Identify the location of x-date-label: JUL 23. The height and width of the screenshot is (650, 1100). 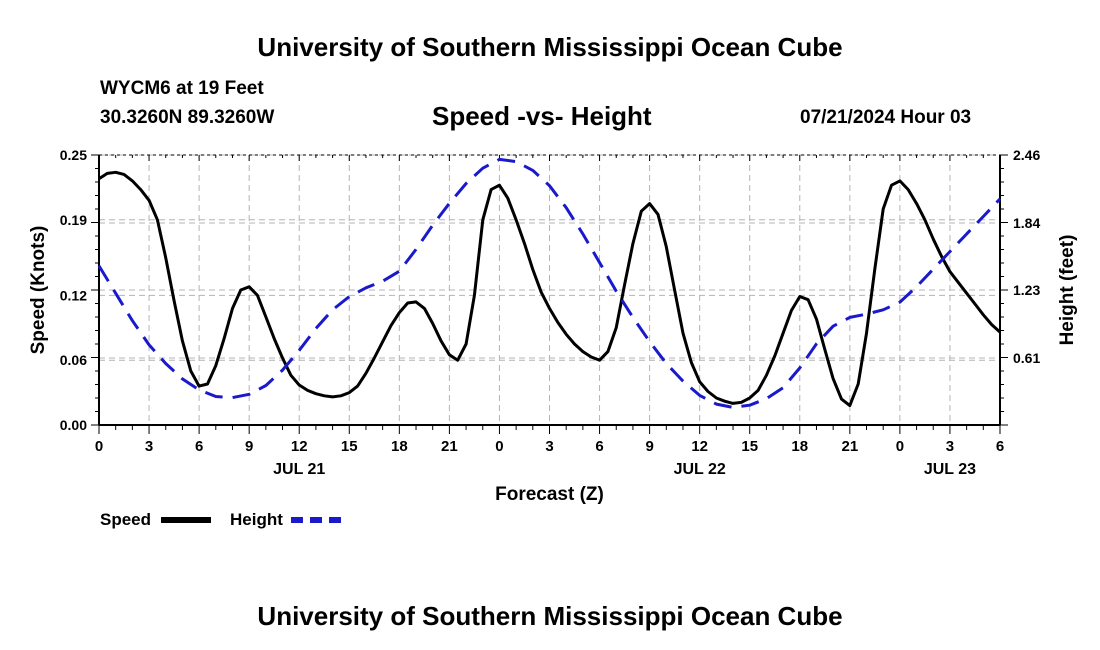
(950, 469).